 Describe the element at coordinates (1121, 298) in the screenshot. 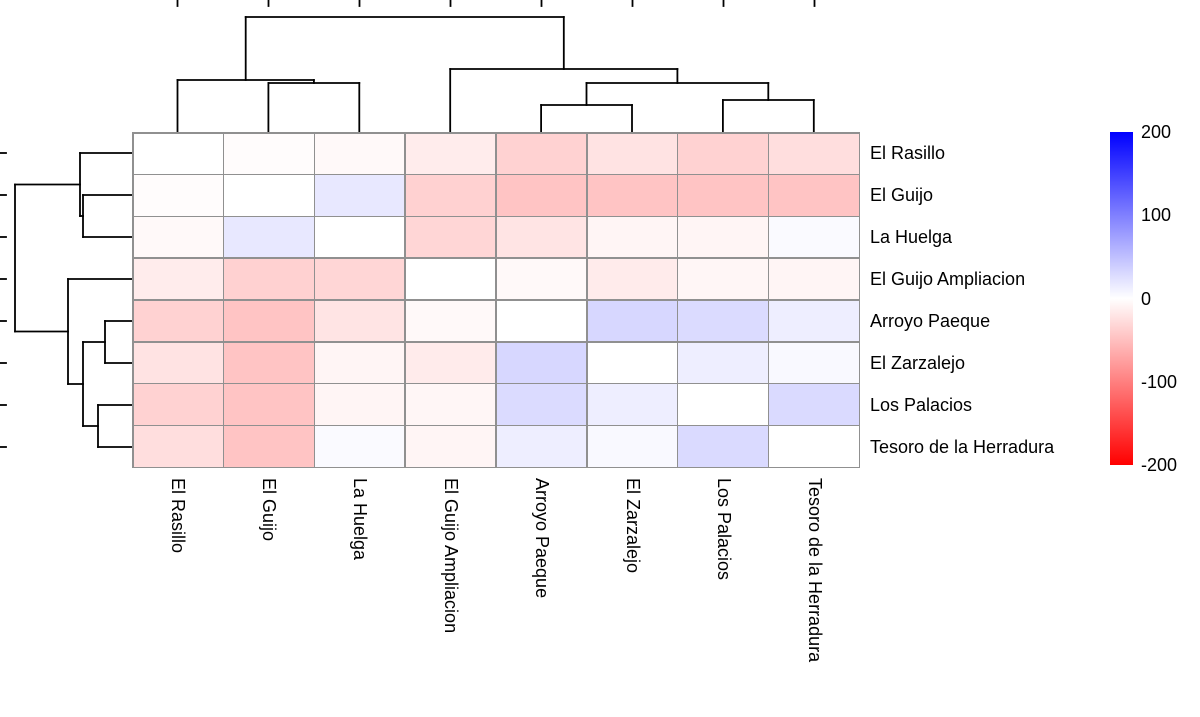

I see `colorbar-gradient` at that location.